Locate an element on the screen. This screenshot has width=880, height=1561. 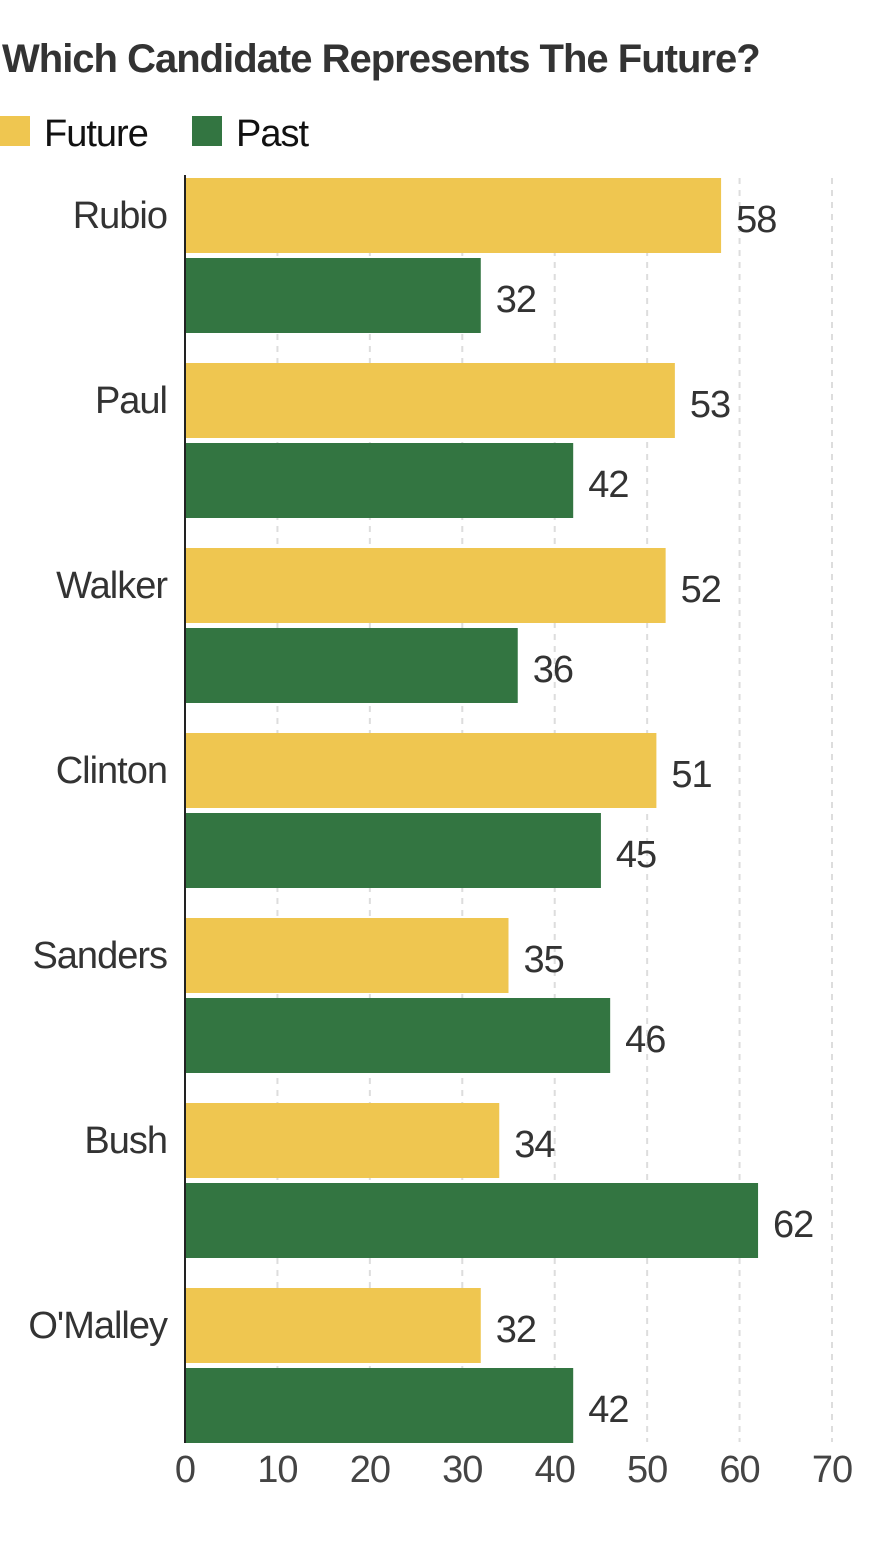
category-label: O'Malley is located at coordinates (98, 1326).